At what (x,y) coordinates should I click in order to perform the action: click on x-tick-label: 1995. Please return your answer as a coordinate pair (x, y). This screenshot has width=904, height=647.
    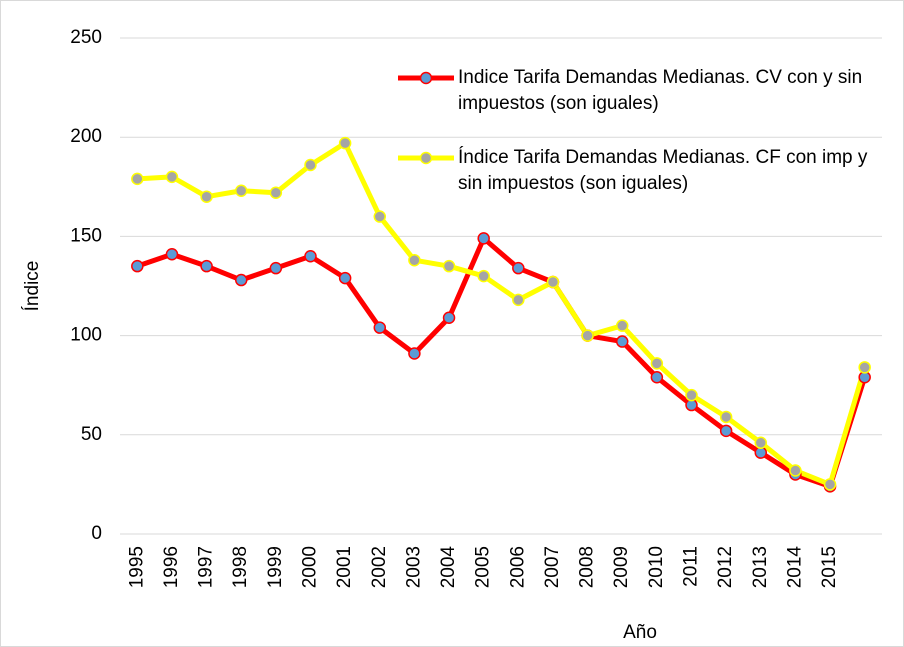
    Looking at the image, I should click on (136, 567).